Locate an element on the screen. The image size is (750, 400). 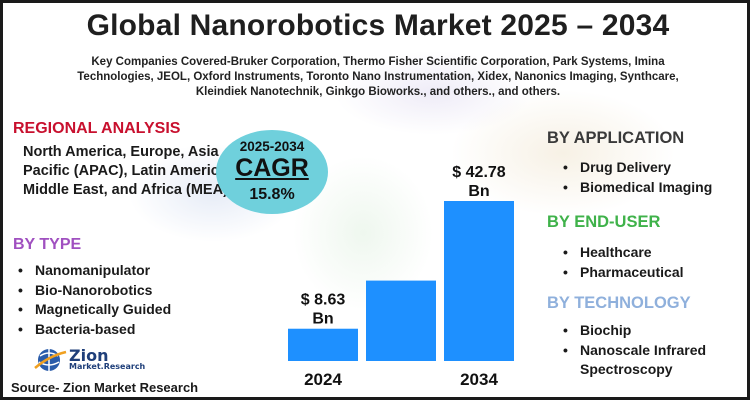
by-application-list: Drug Delivery Biomedical Imaging is located at coordinates (636, 177).